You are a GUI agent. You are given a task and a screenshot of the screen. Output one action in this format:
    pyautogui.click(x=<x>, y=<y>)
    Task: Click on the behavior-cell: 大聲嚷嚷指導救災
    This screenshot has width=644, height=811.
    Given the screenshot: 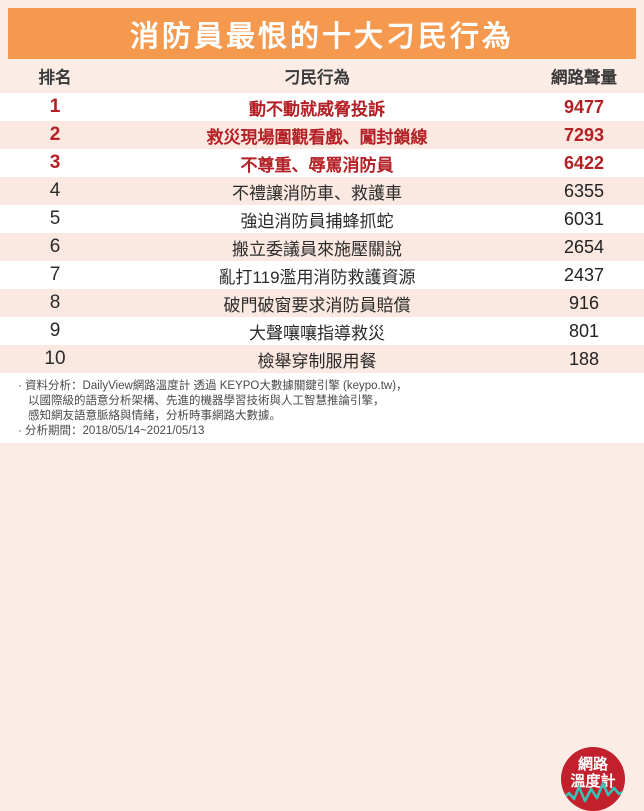 What is the action you would take?
    pyautogui.click(x=317, y=333)
    